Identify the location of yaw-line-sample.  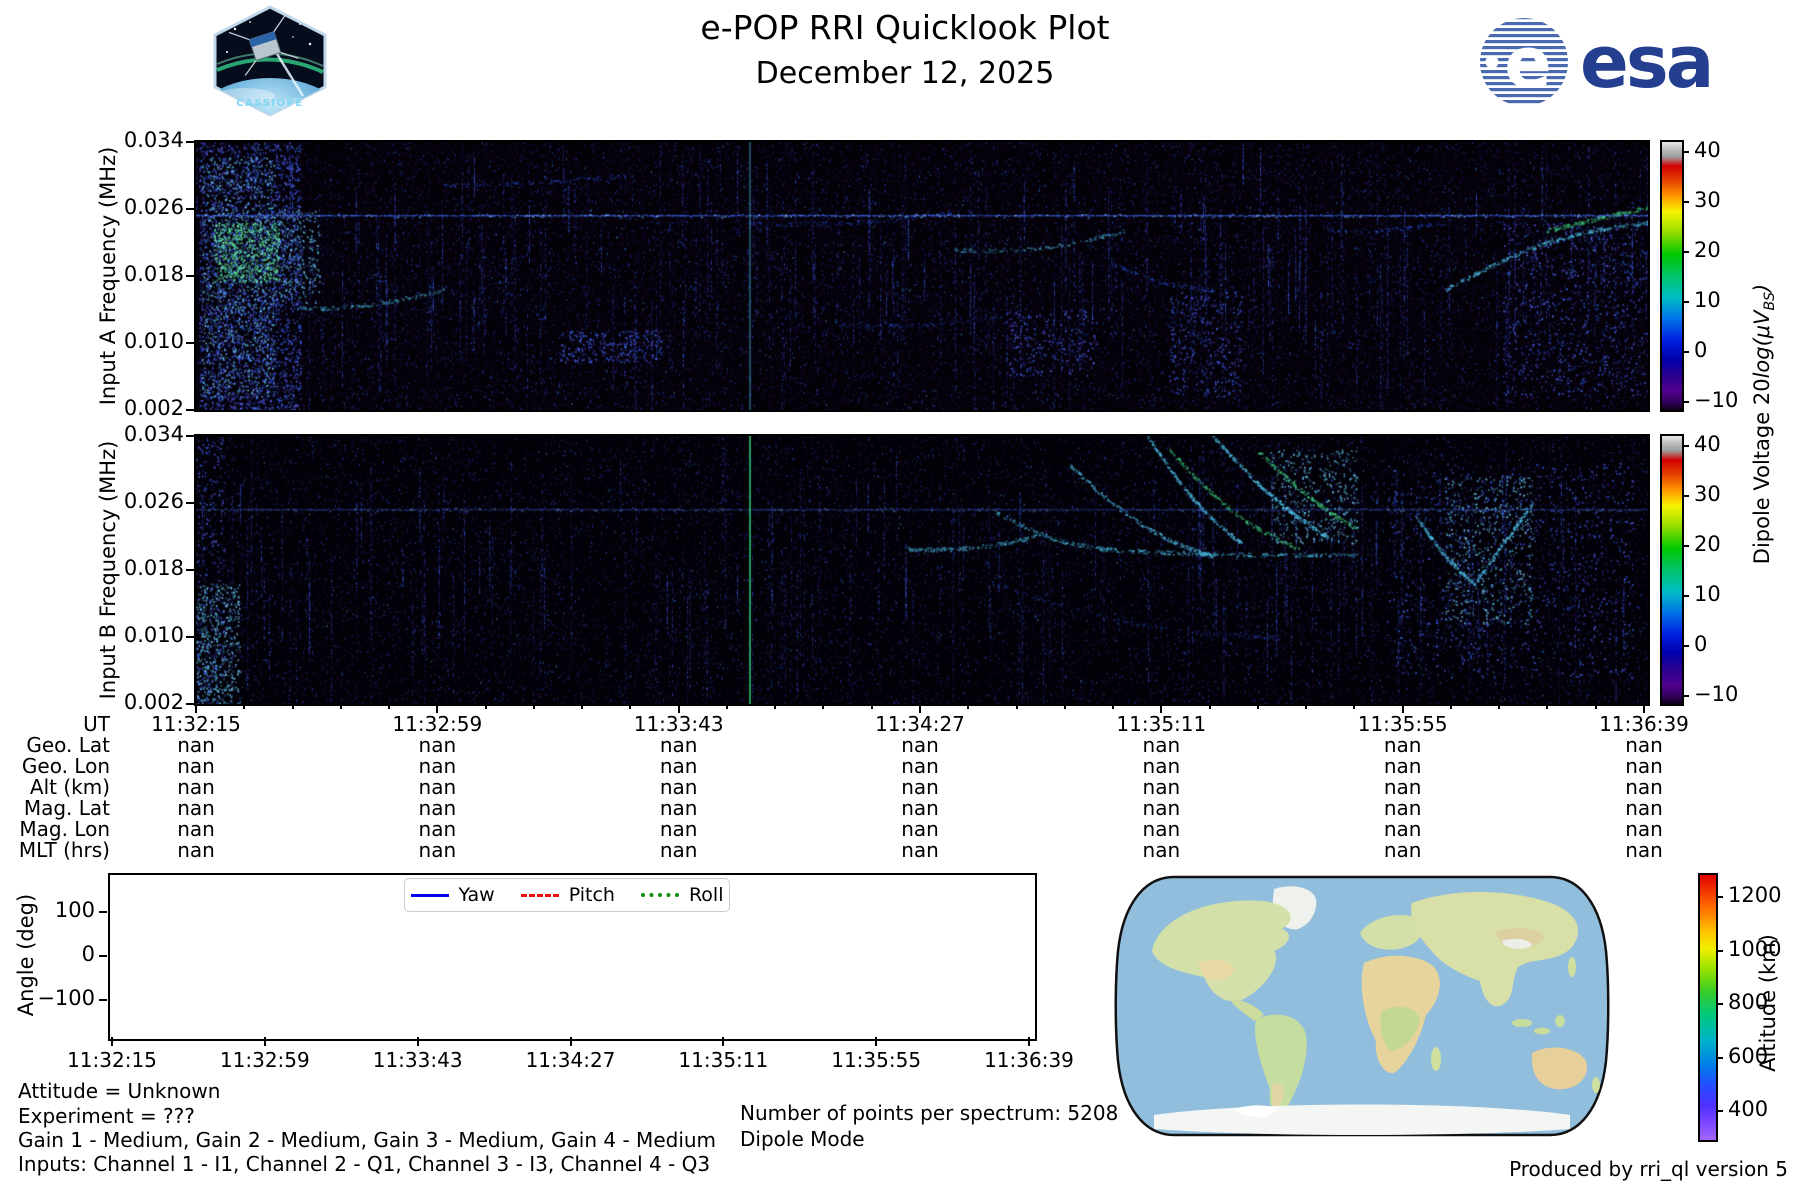
(429, 895).